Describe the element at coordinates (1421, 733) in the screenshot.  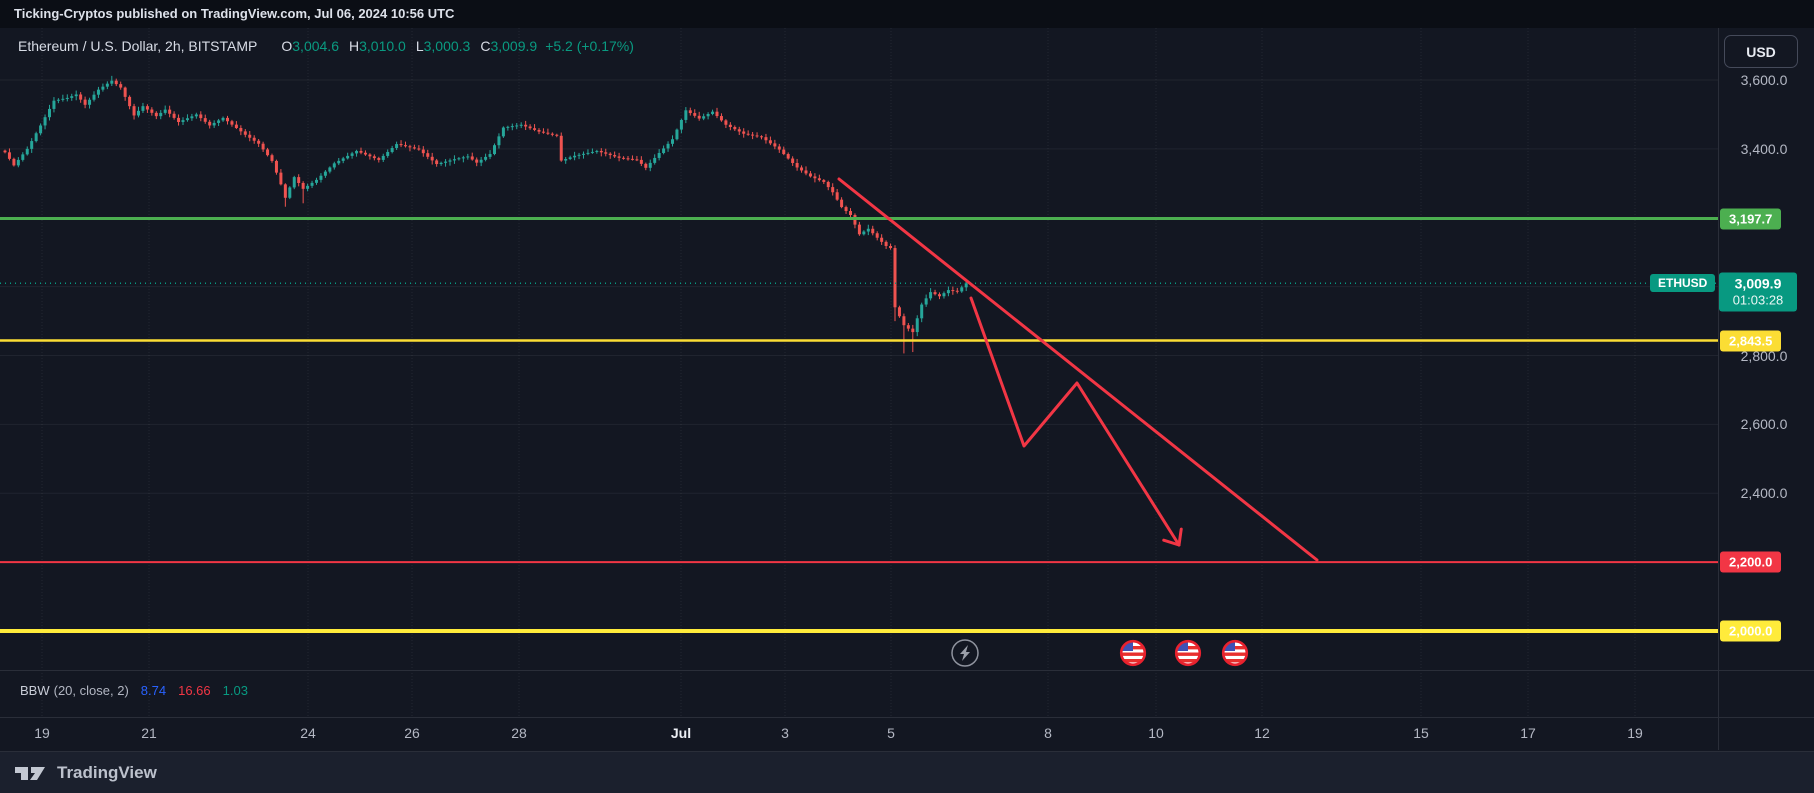
I see `time-tick-label: 15` at that location.